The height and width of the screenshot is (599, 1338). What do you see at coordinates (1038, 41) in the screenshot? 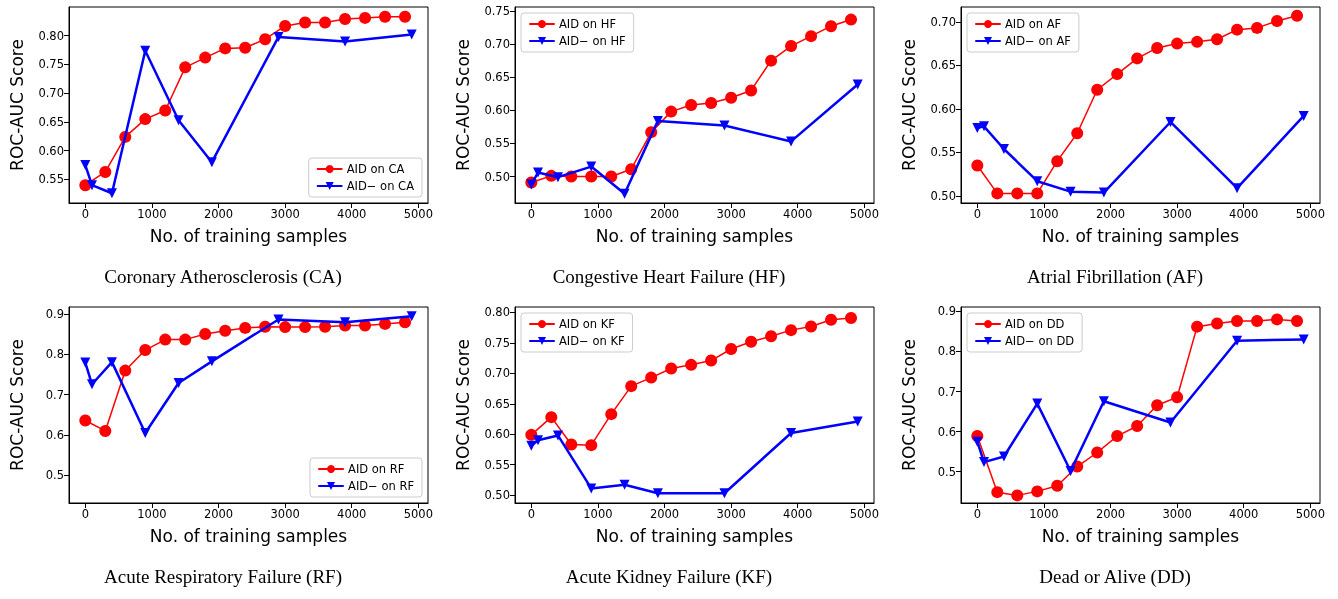
I see `legend-label: AID− on AF` at bounding box center [1038, 41].